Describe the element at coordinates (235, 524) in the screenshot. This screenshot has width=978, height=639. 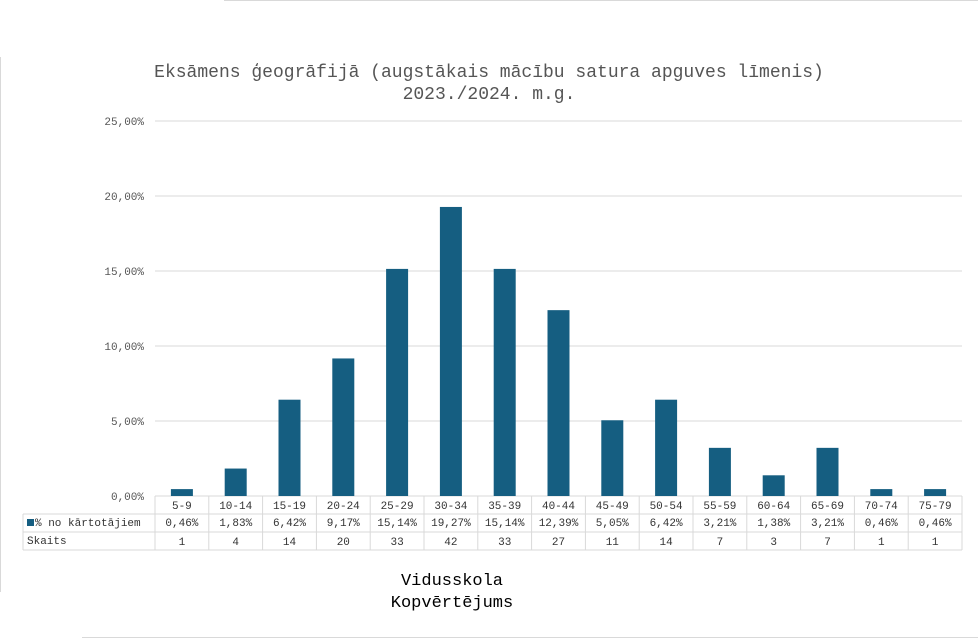
I see `data-label: 1,83%` at that location.